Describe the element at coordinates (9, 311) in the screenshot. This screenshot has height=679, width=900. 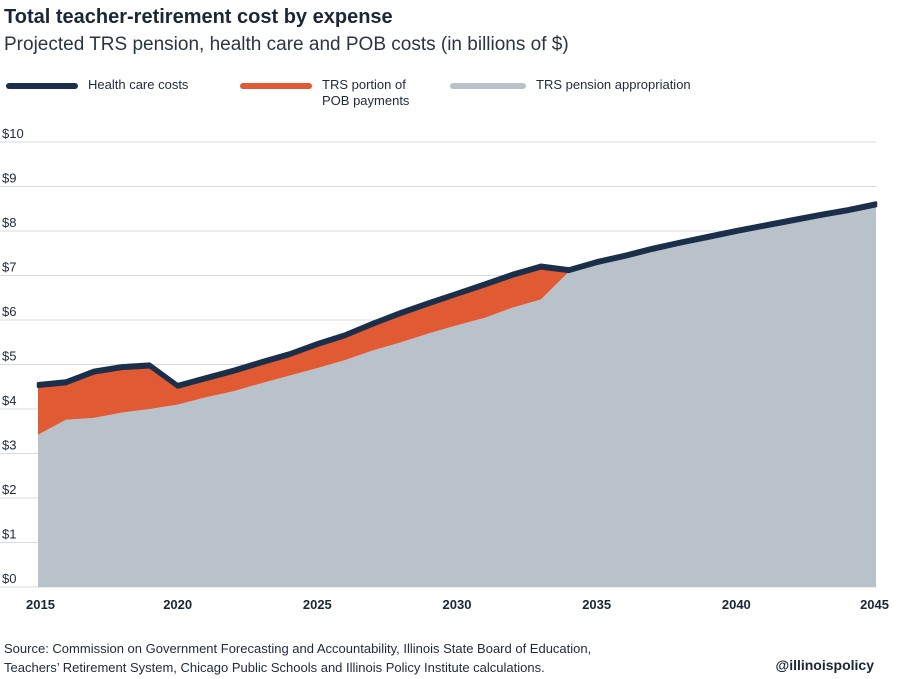
I see `y-tick-label-6: $6` at that location.